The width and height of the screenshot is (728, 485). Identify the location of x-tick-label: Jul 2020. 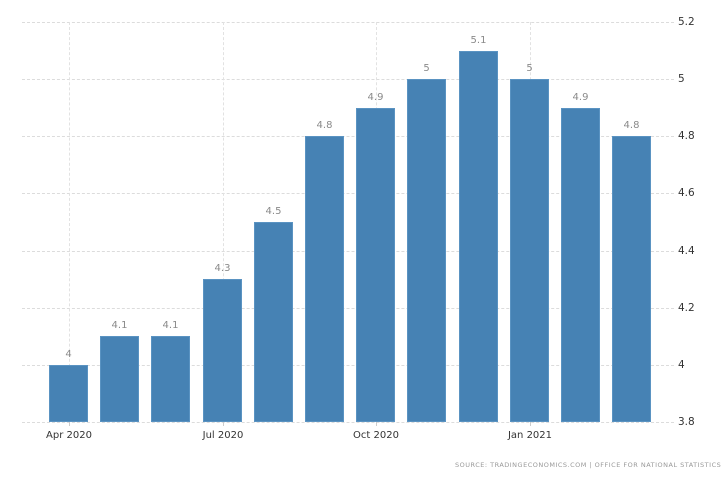
(223, 435).